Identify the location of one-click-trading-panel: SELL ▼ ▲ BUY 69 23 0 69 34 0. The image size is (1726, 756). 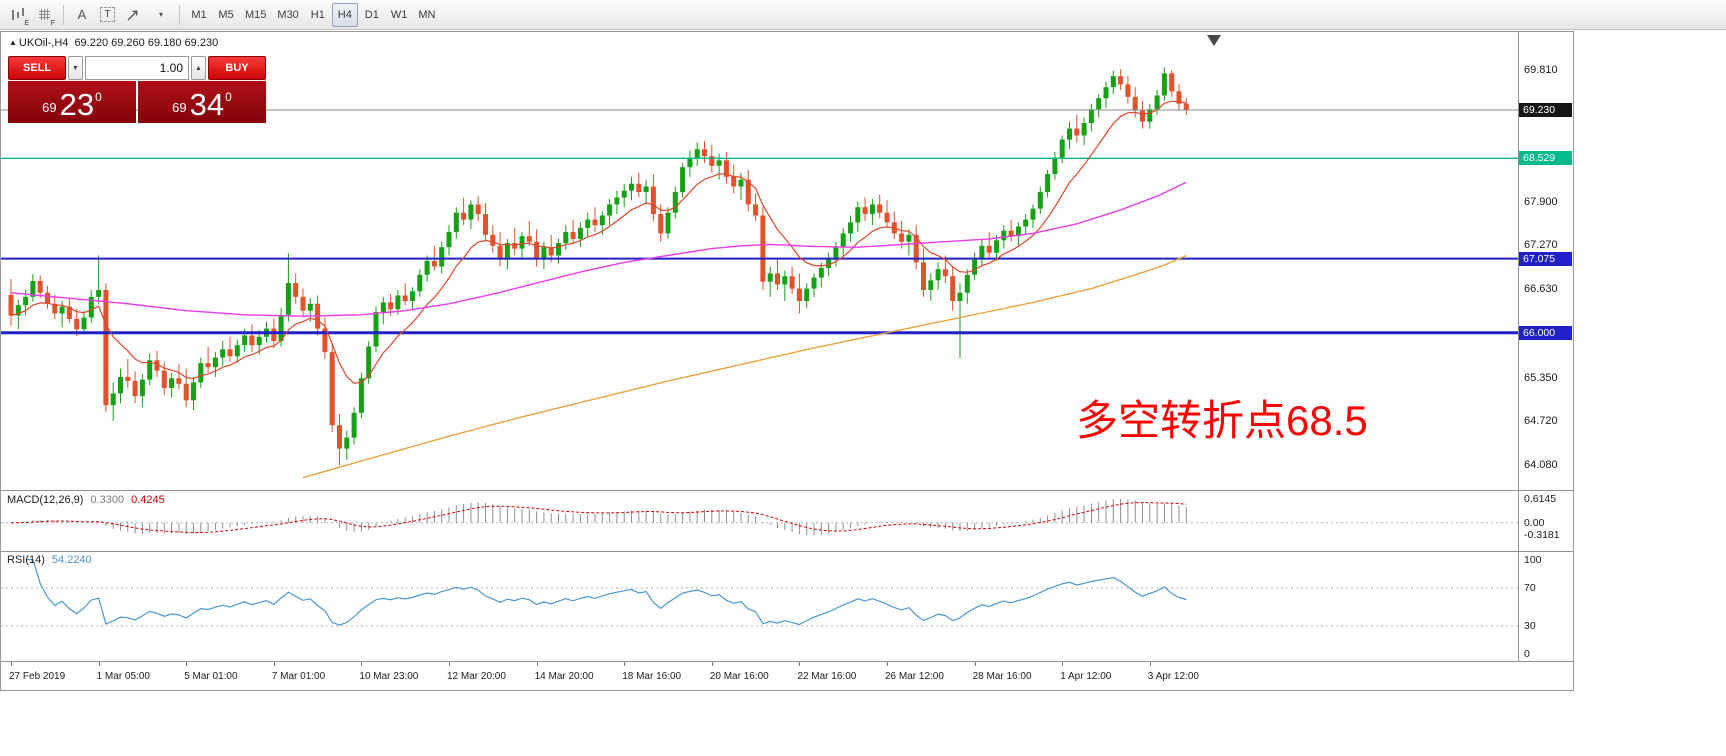
(137, 89).